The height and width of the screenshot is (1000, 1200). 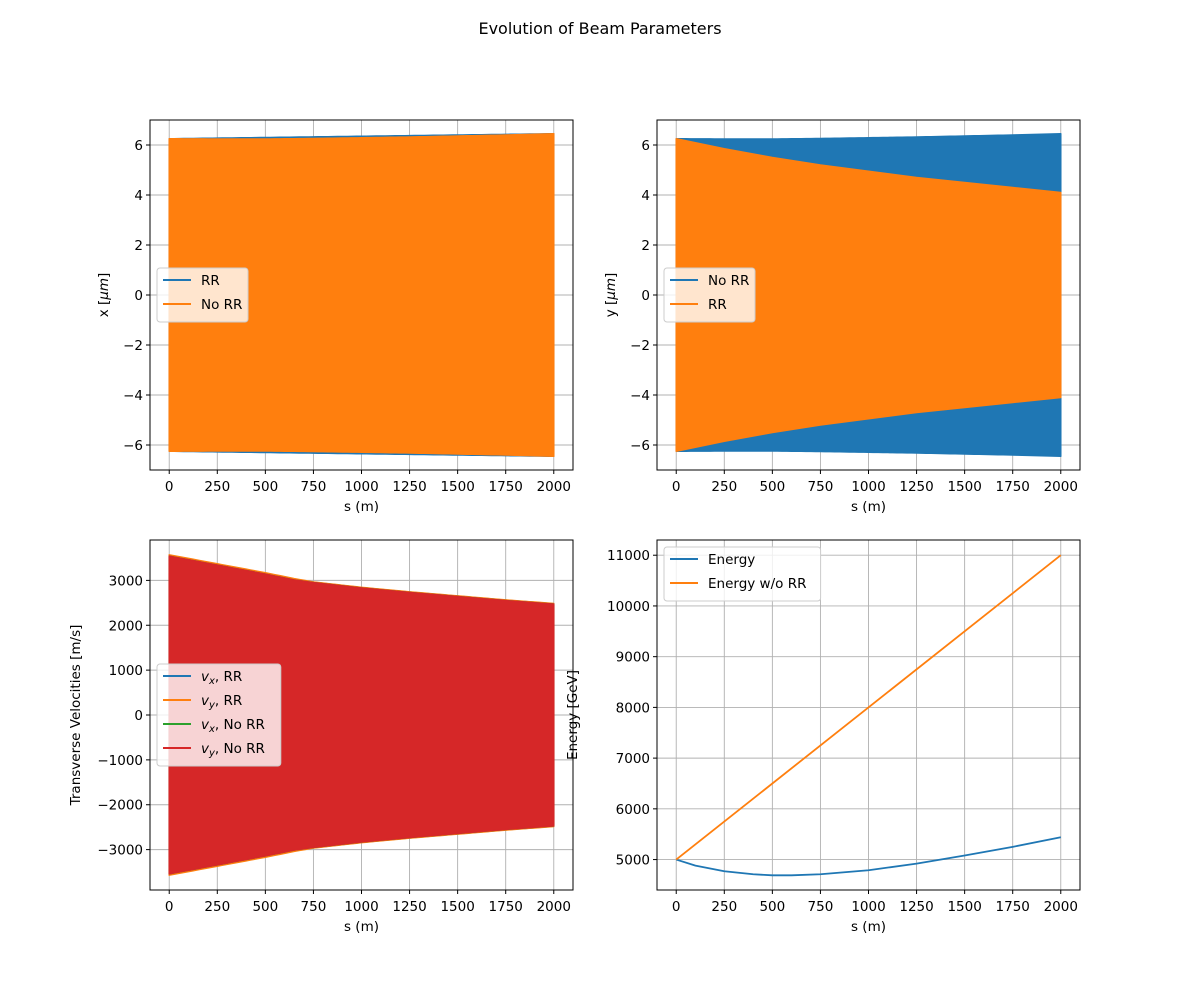 What do you see at coordinates (633, 759) in the screenshot?
I see `y-tick-label: 7000` at bounding box center [633, 759].